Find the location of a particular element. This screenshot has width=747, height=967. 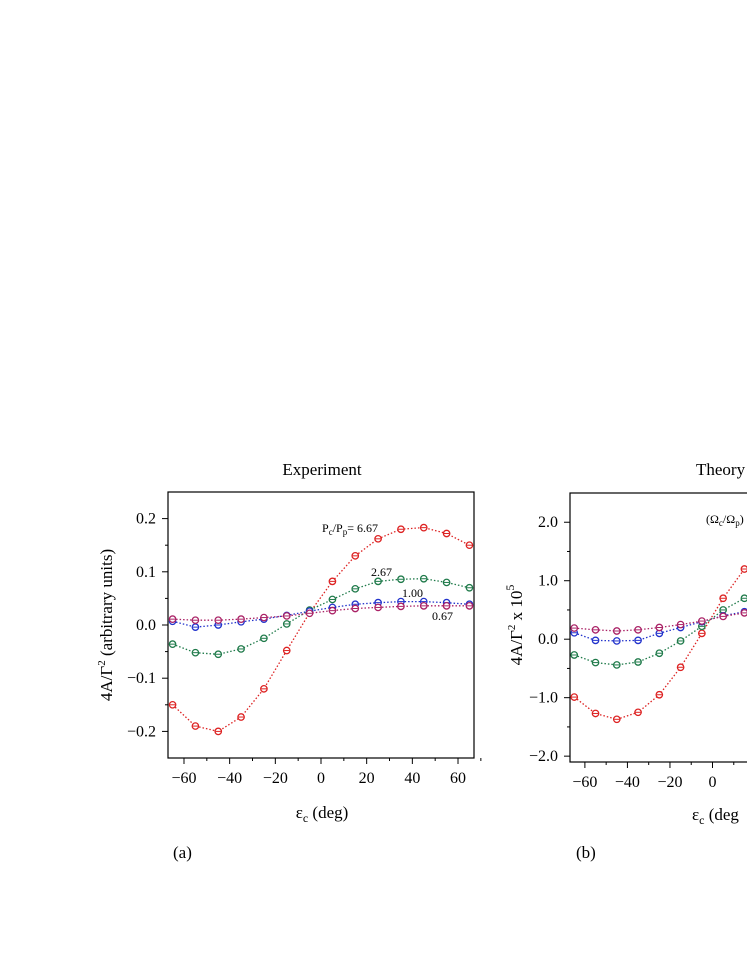

panel-a-label: (a) is located at coordinates (182, 852).